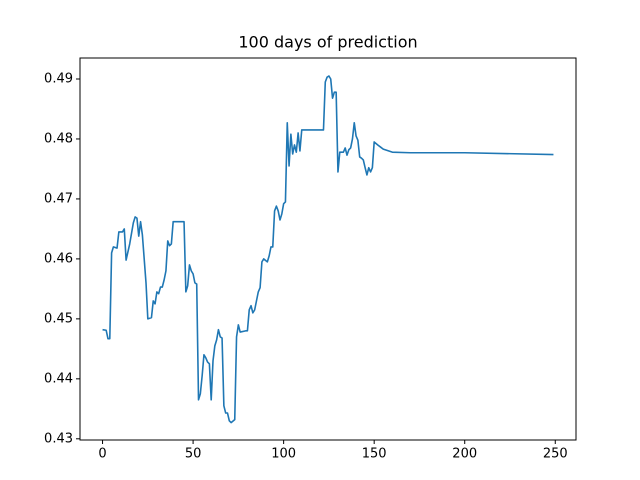  I want to click on y-tick-label: 0.43, so click(58, 438).